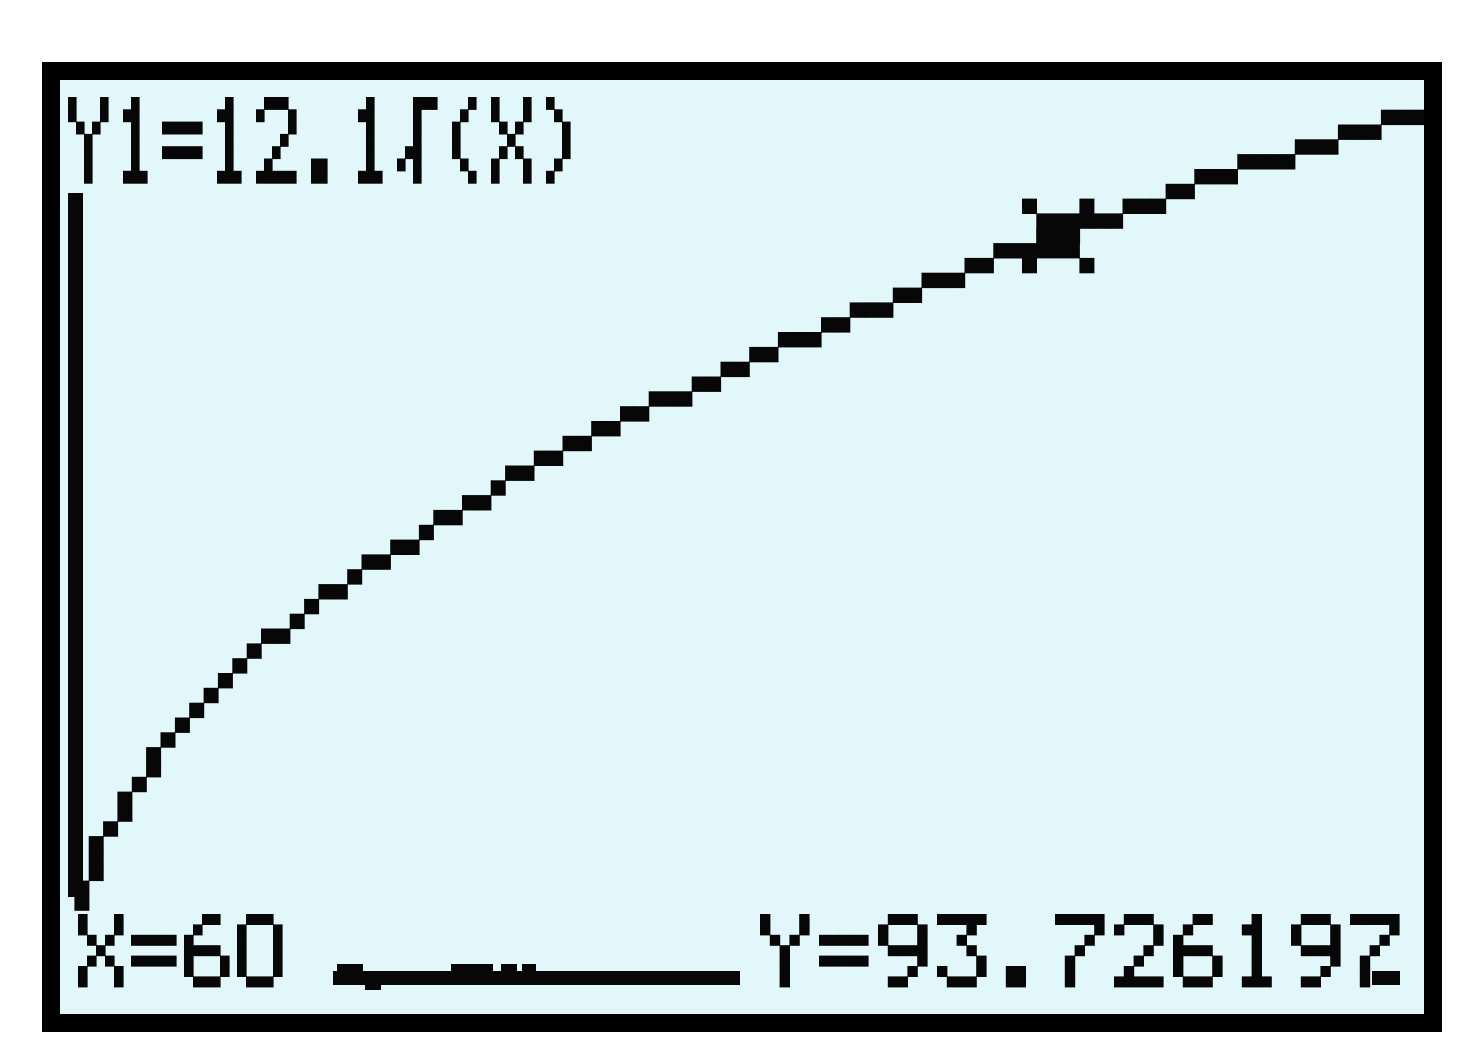 The height and width of the screenshot is (1051, 1470). What do you see at coordinates (180, 951) in the screenshot?
I see `trace-x-label` at bounding box center [180, 951].